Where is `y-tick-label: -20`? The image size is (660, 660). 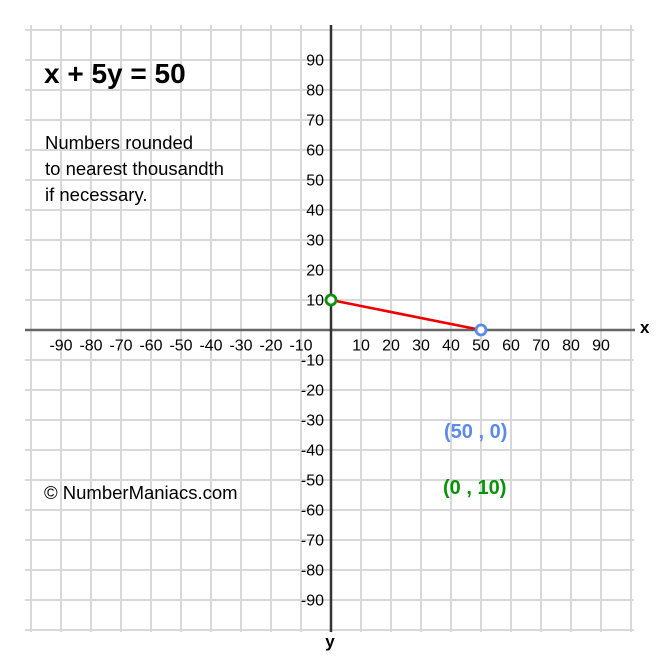 y-tick-label: -20 is located at coordinates (312, 391).